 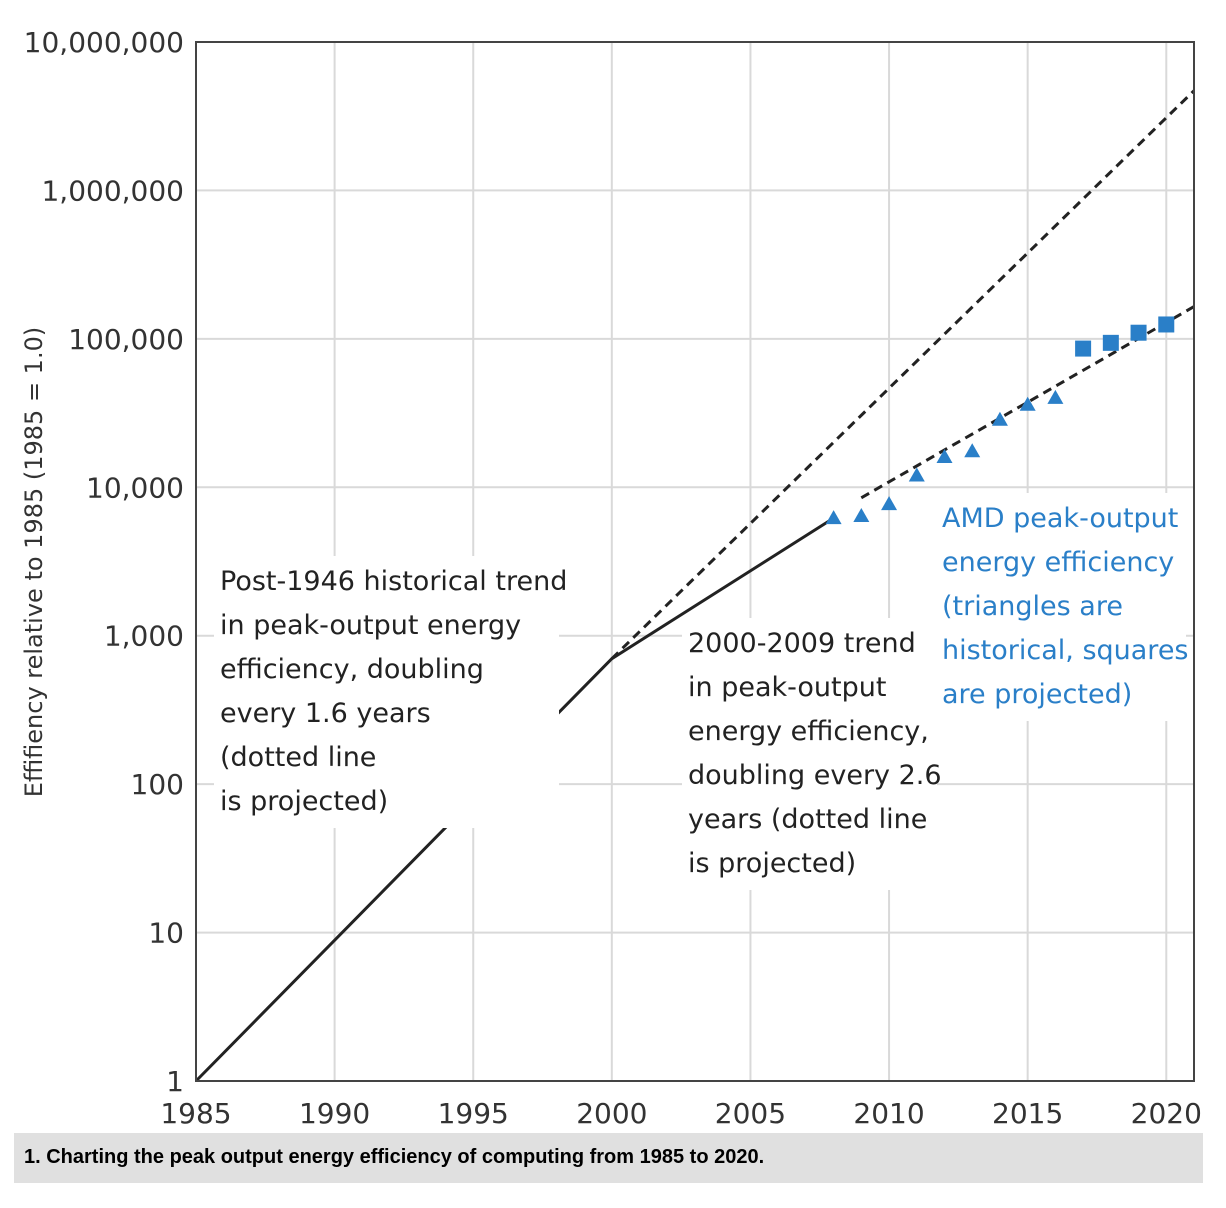 I want to click on amd-annotation-line: historical, squares, so click(x=1065, y=650).